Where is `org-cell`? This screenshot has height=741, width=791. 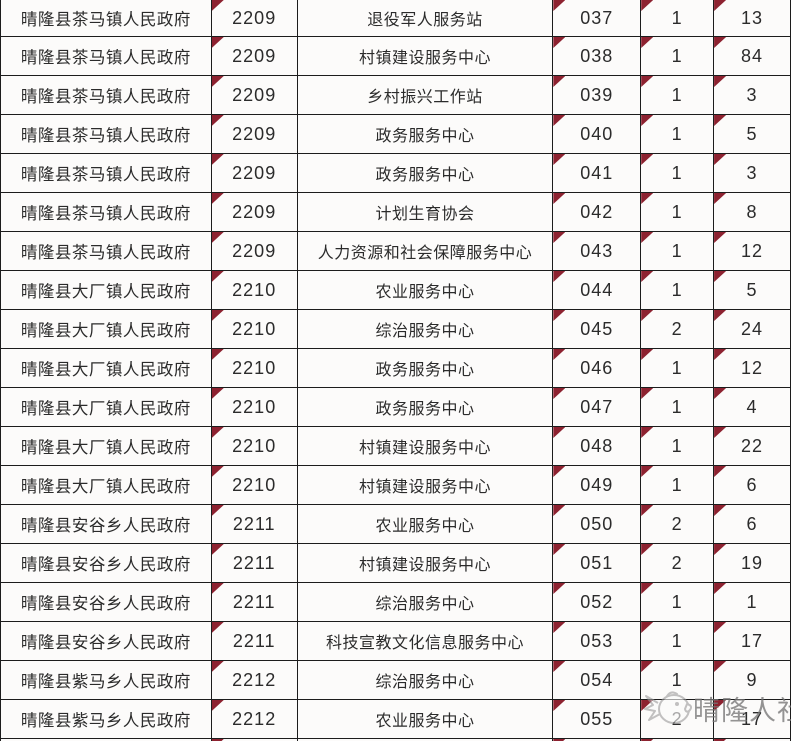 org-cell is located at coordinates (106, 740).